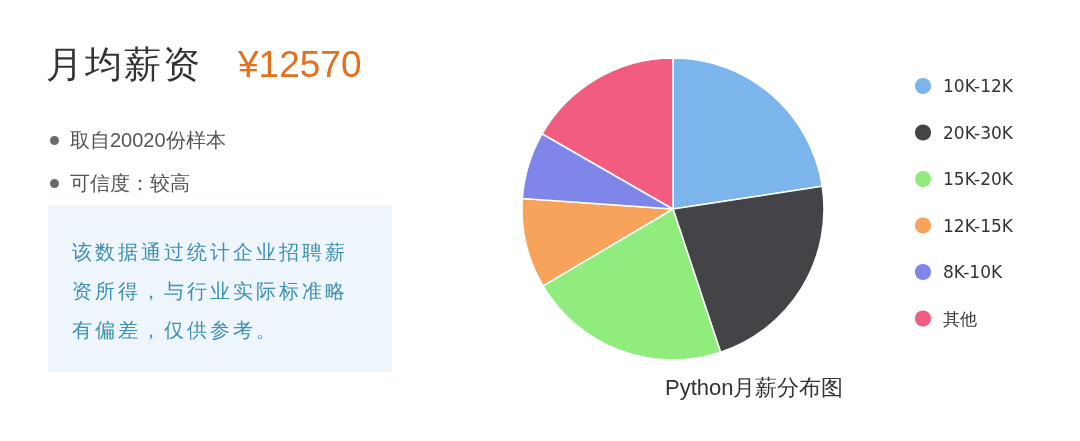  What do you see at coordinates (978, 132) in the screenshot?
I see `legend-label: 20K-30K` at bounding box center [978, 132].